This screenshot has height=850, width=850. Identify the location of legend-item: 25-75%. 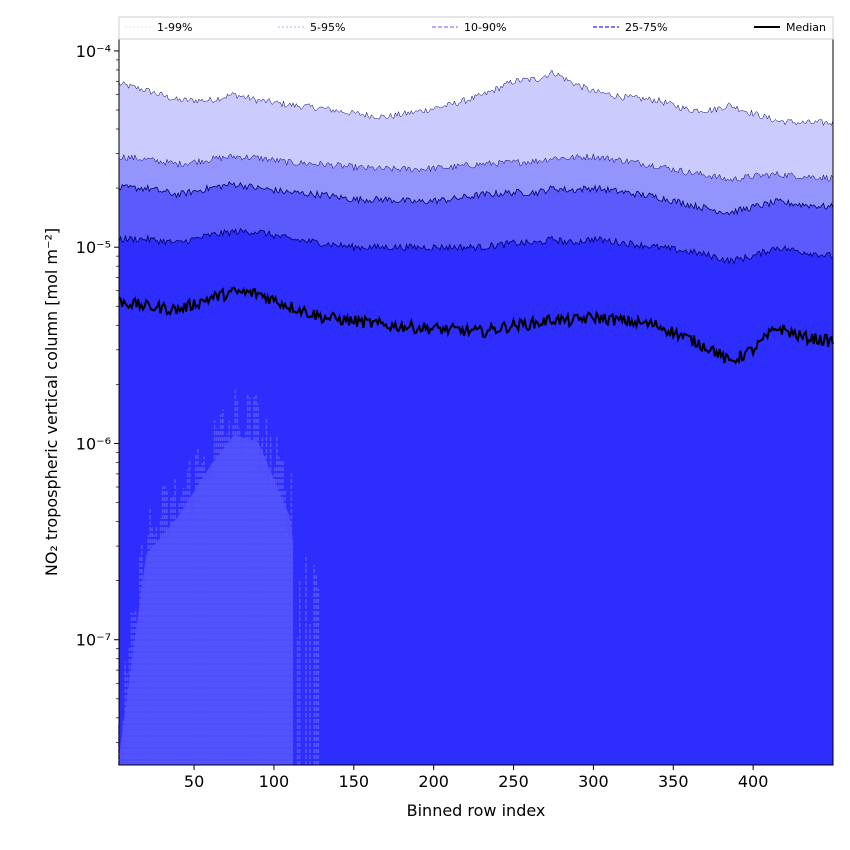
(630, 27).